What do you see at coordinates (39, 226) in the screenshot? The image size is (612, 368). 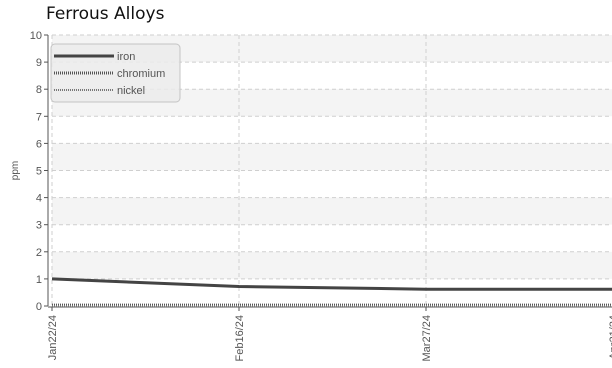 I see `y-tick-label: 3` at bounding box center [39, 226].